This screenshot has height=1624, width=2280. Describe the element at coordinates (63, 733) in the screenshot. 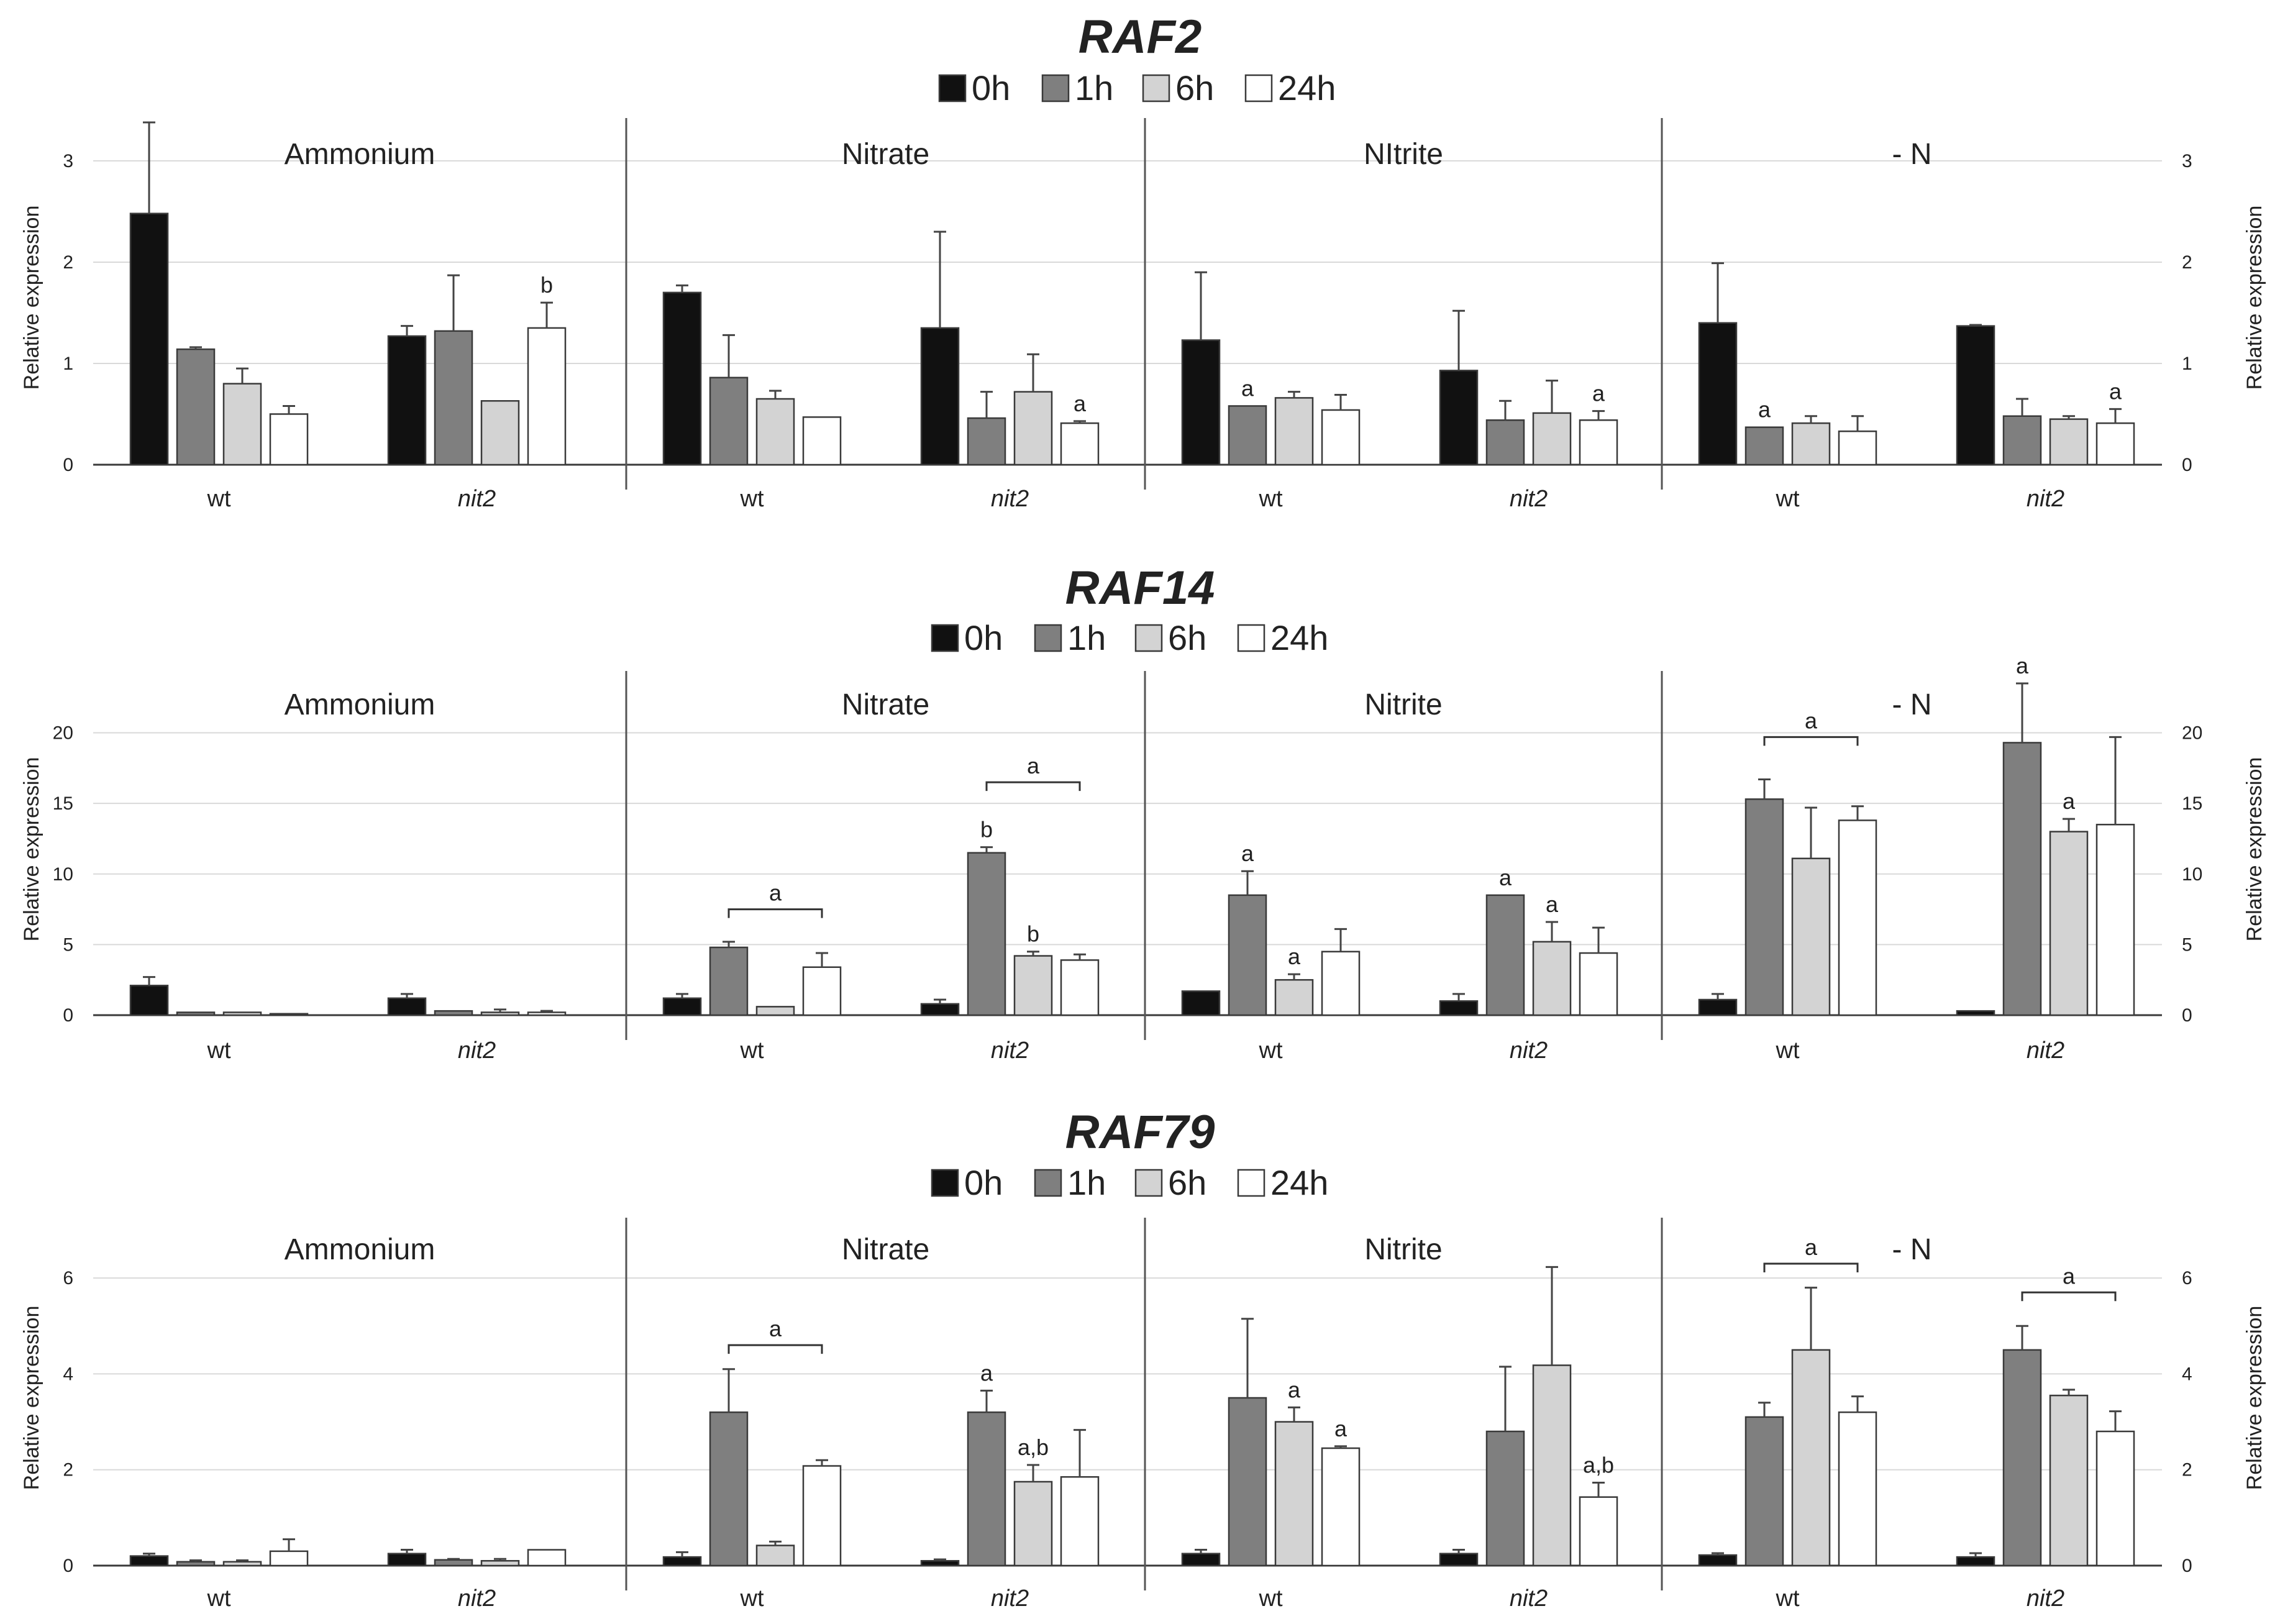

I see `y-tick-left: 20` at that location.